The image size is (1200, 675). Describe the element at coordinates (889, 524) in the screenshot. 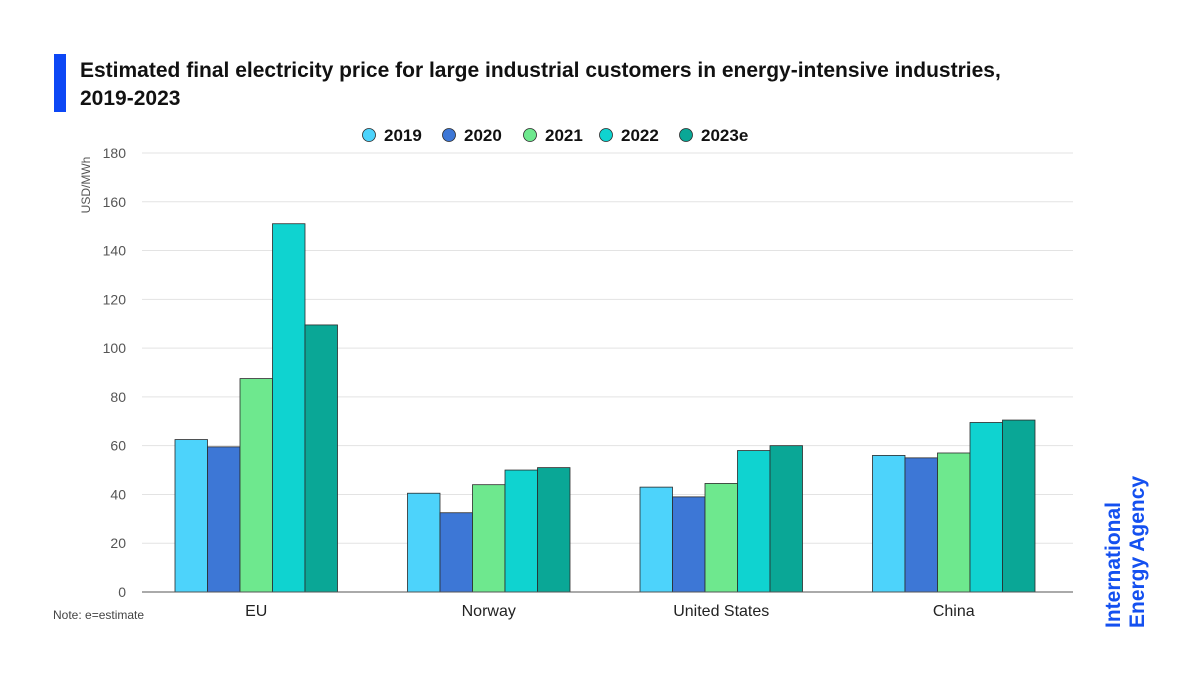

I see `bar-2019-china` at that location.